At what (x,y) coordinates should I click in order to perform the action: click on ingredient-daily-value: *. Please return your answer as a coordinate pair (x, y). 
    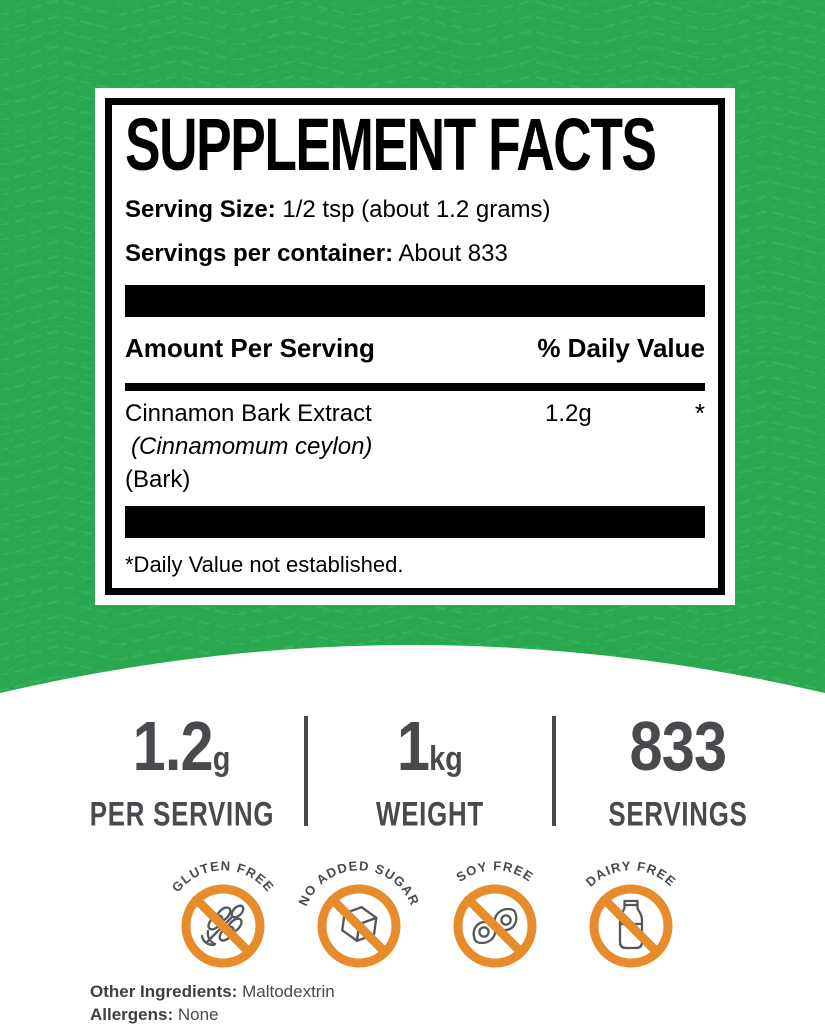
    Looking at the image, I should click on (699, 413).